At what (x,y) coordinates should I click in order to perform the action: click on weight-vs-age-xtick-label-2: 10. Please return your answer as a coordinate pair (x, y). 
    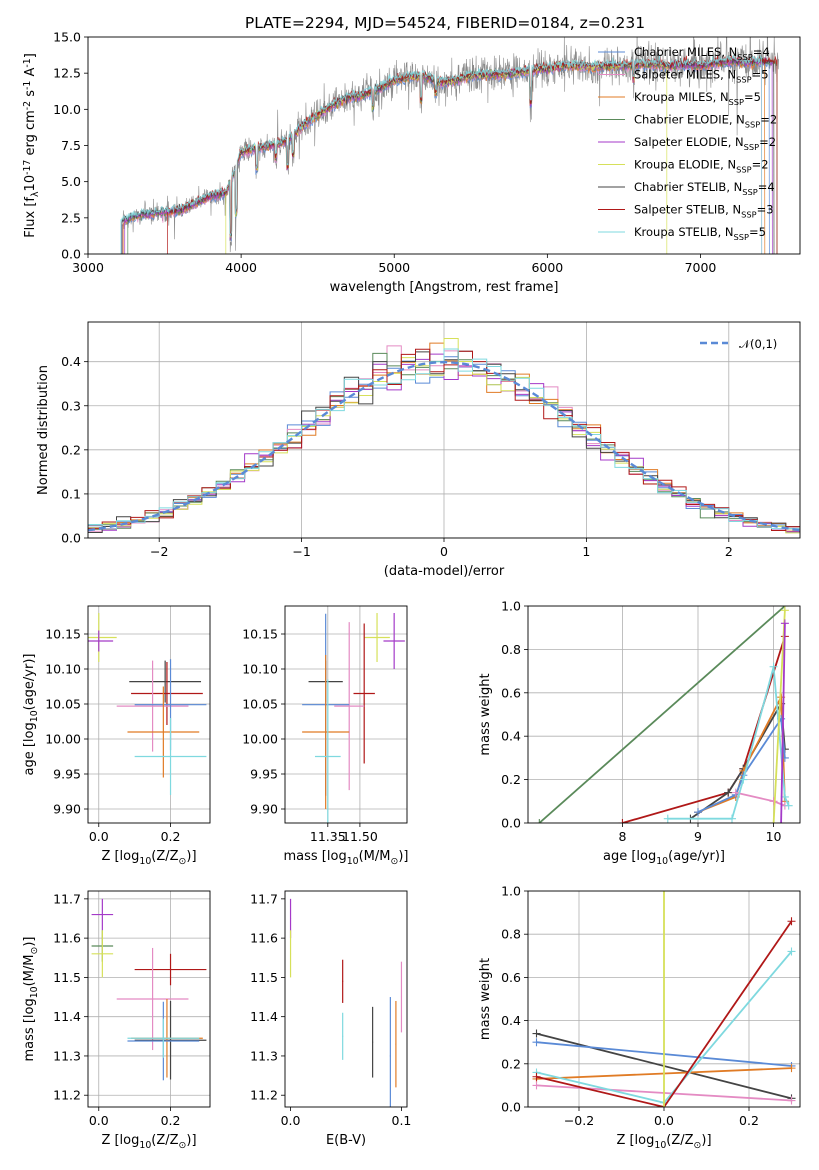
    Looking at the image, I should click on (774, 836).